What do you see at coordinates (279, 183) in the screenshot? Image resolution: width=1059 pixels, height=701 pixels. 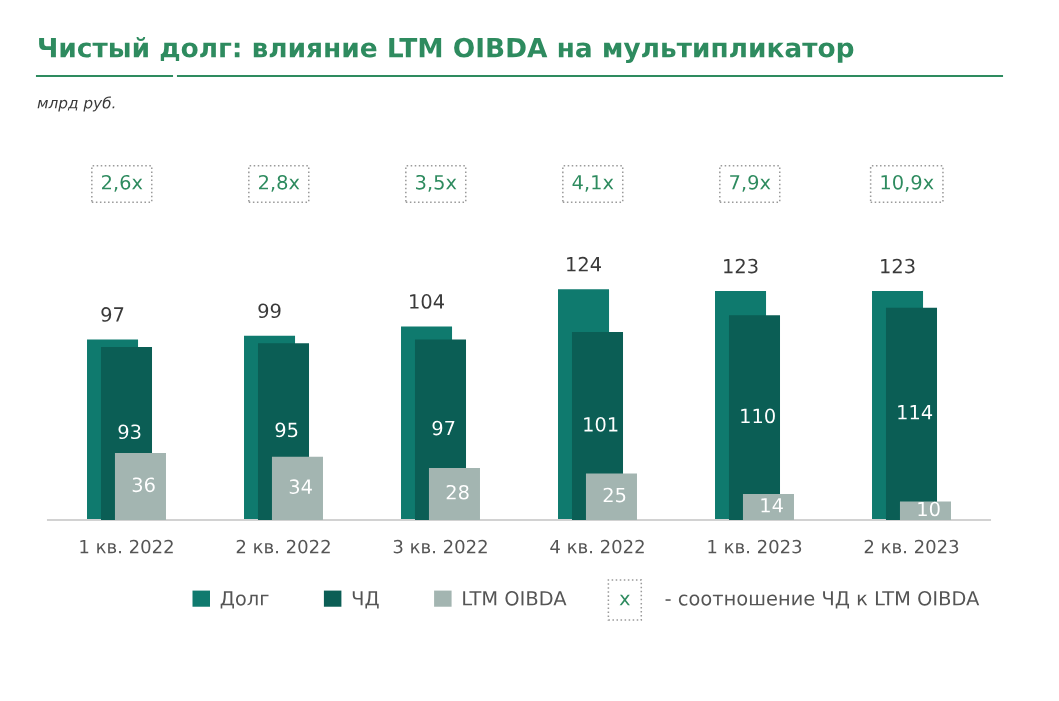 I see `text: 2,8x` at bounding box center [279, 183].